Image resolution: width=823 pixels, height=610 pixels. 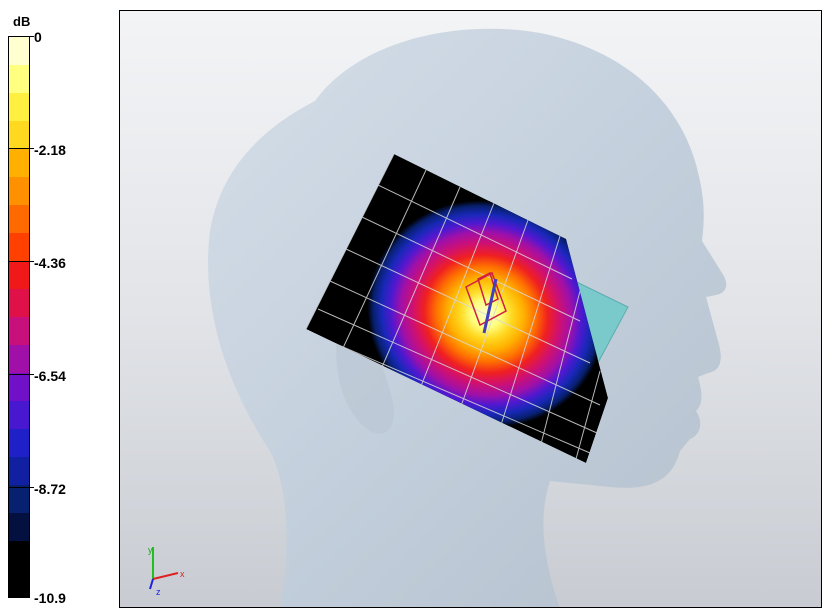 I want to click on axis-label-y: y, so click(x=150, y=550).